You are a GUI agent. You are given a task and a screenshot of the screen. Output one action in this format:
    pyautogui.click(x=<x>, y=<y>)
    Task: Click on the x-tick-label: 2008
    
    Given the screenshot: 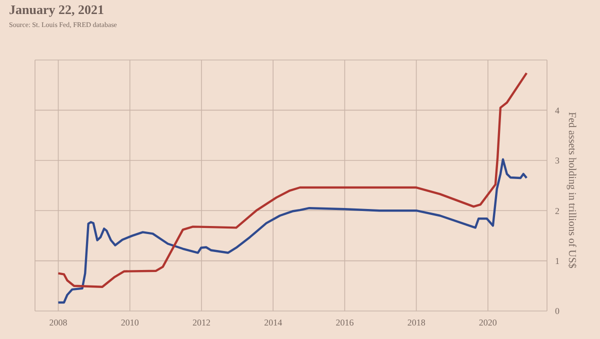 What is the action you would take?
    pyautogui.click(x=58, y=322)
    